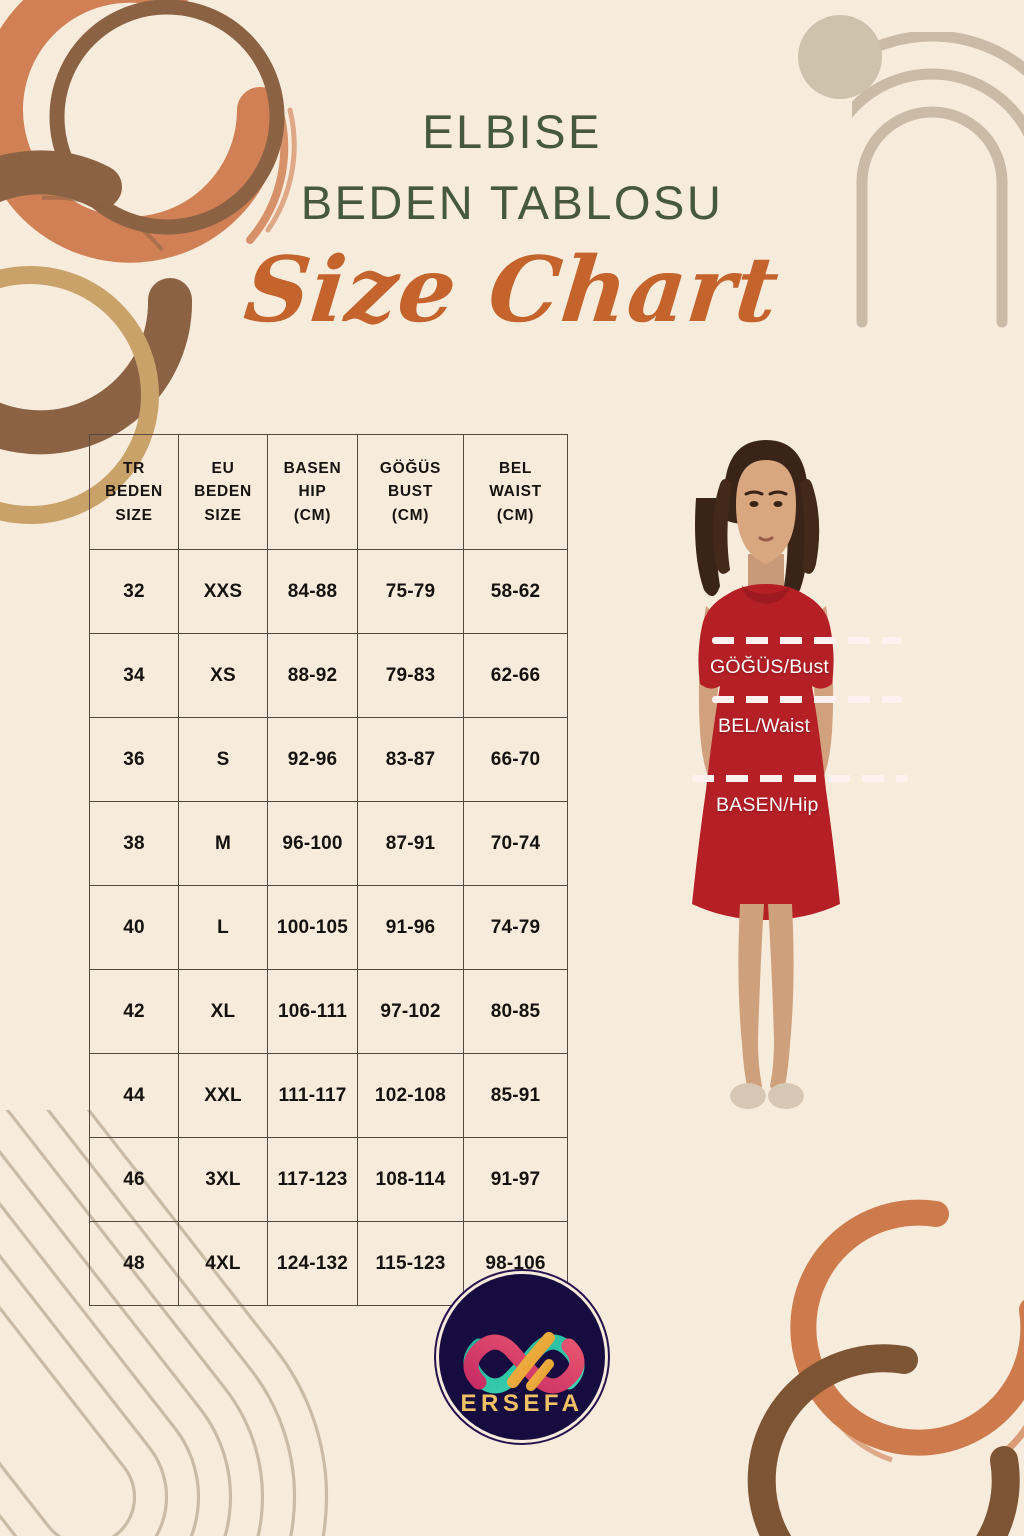 The height and width of the screenshot is (1536, 1024). I want to click on table-row: 34 XS 88-92 79-83 62-66, so click(328, 675).